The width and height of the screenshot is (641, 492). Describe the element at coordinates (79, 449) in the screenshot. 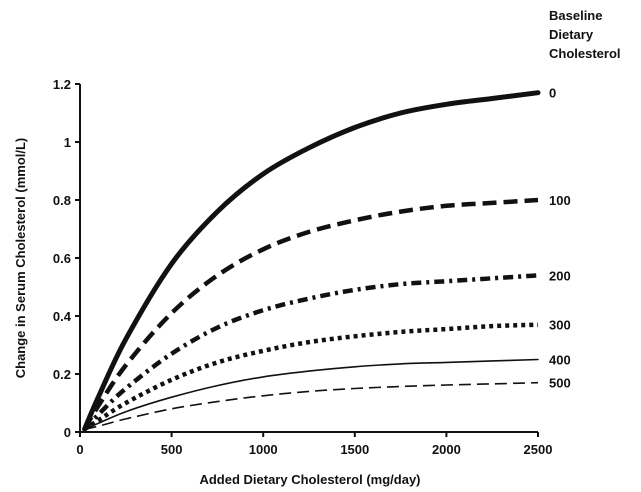

I see `x-tick-label: 0` at that location.